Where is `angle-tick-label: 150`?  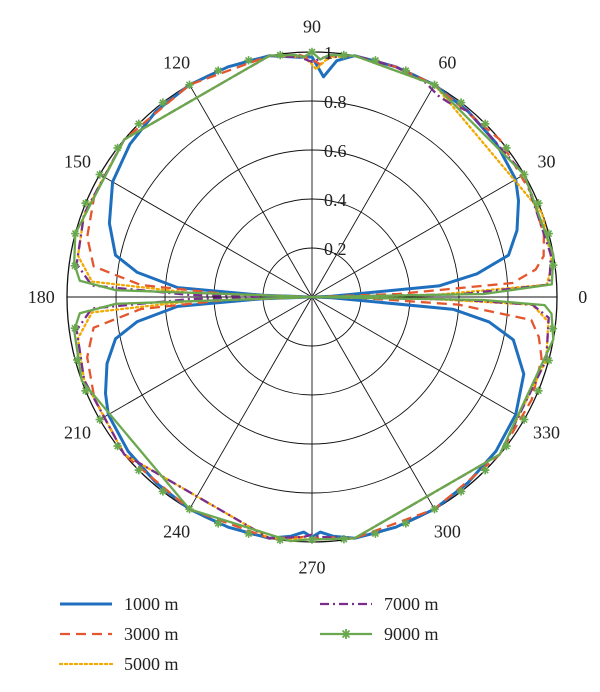
angle-tick-label: 150 is located at coordinates (77, 162).